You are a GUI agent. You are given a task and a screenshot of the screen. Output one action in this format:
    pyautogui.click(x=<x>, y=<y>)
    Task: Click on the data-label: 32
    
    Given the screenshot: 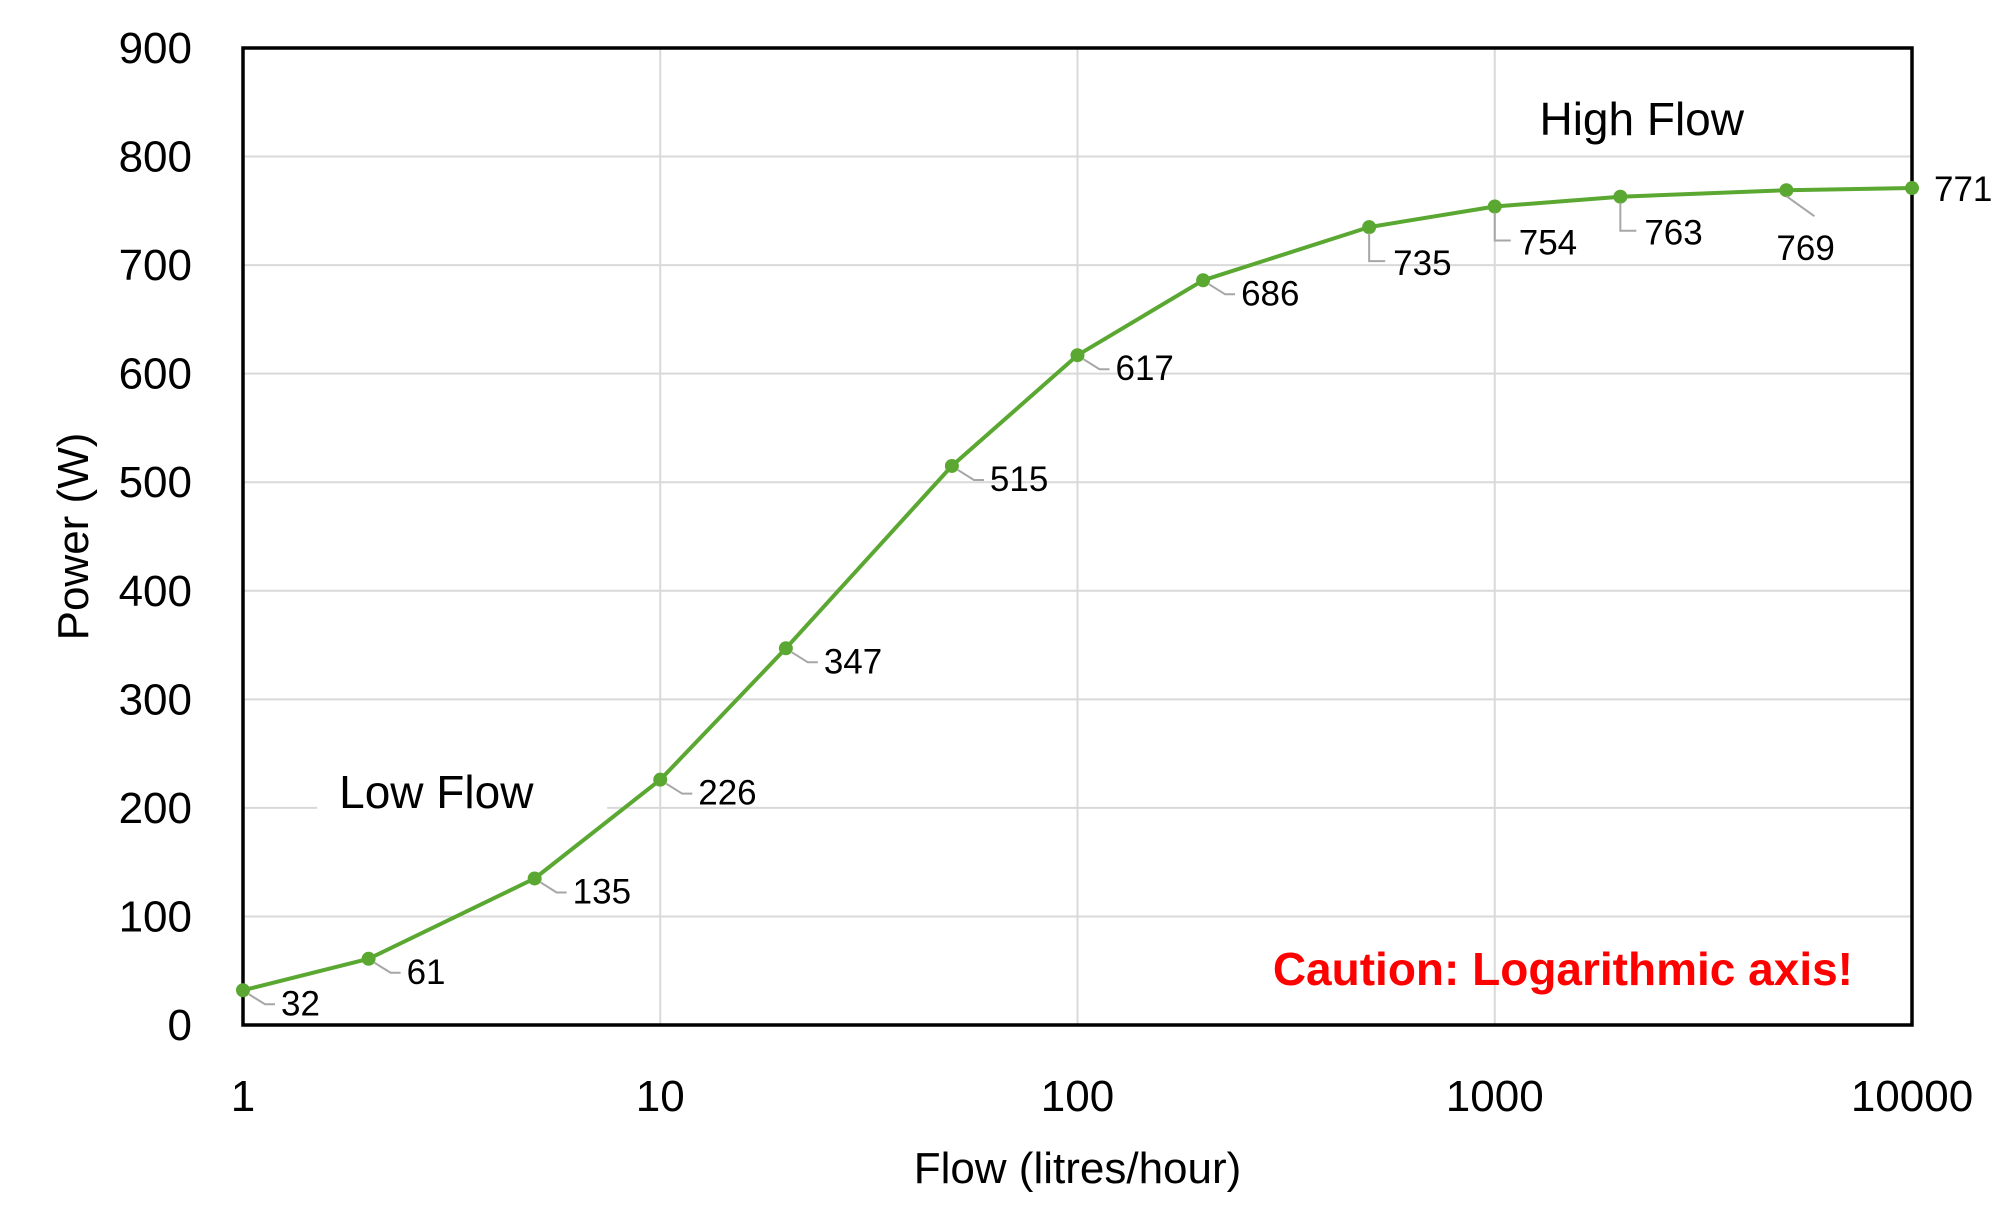 What is the action you would take?
    pyautogui.click(x=300, y=1003)
    